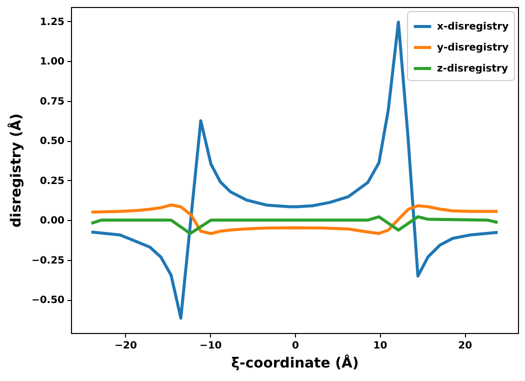 The image size is (525, 381). I want to click on x-tick-label: −20, so click(125, 346).